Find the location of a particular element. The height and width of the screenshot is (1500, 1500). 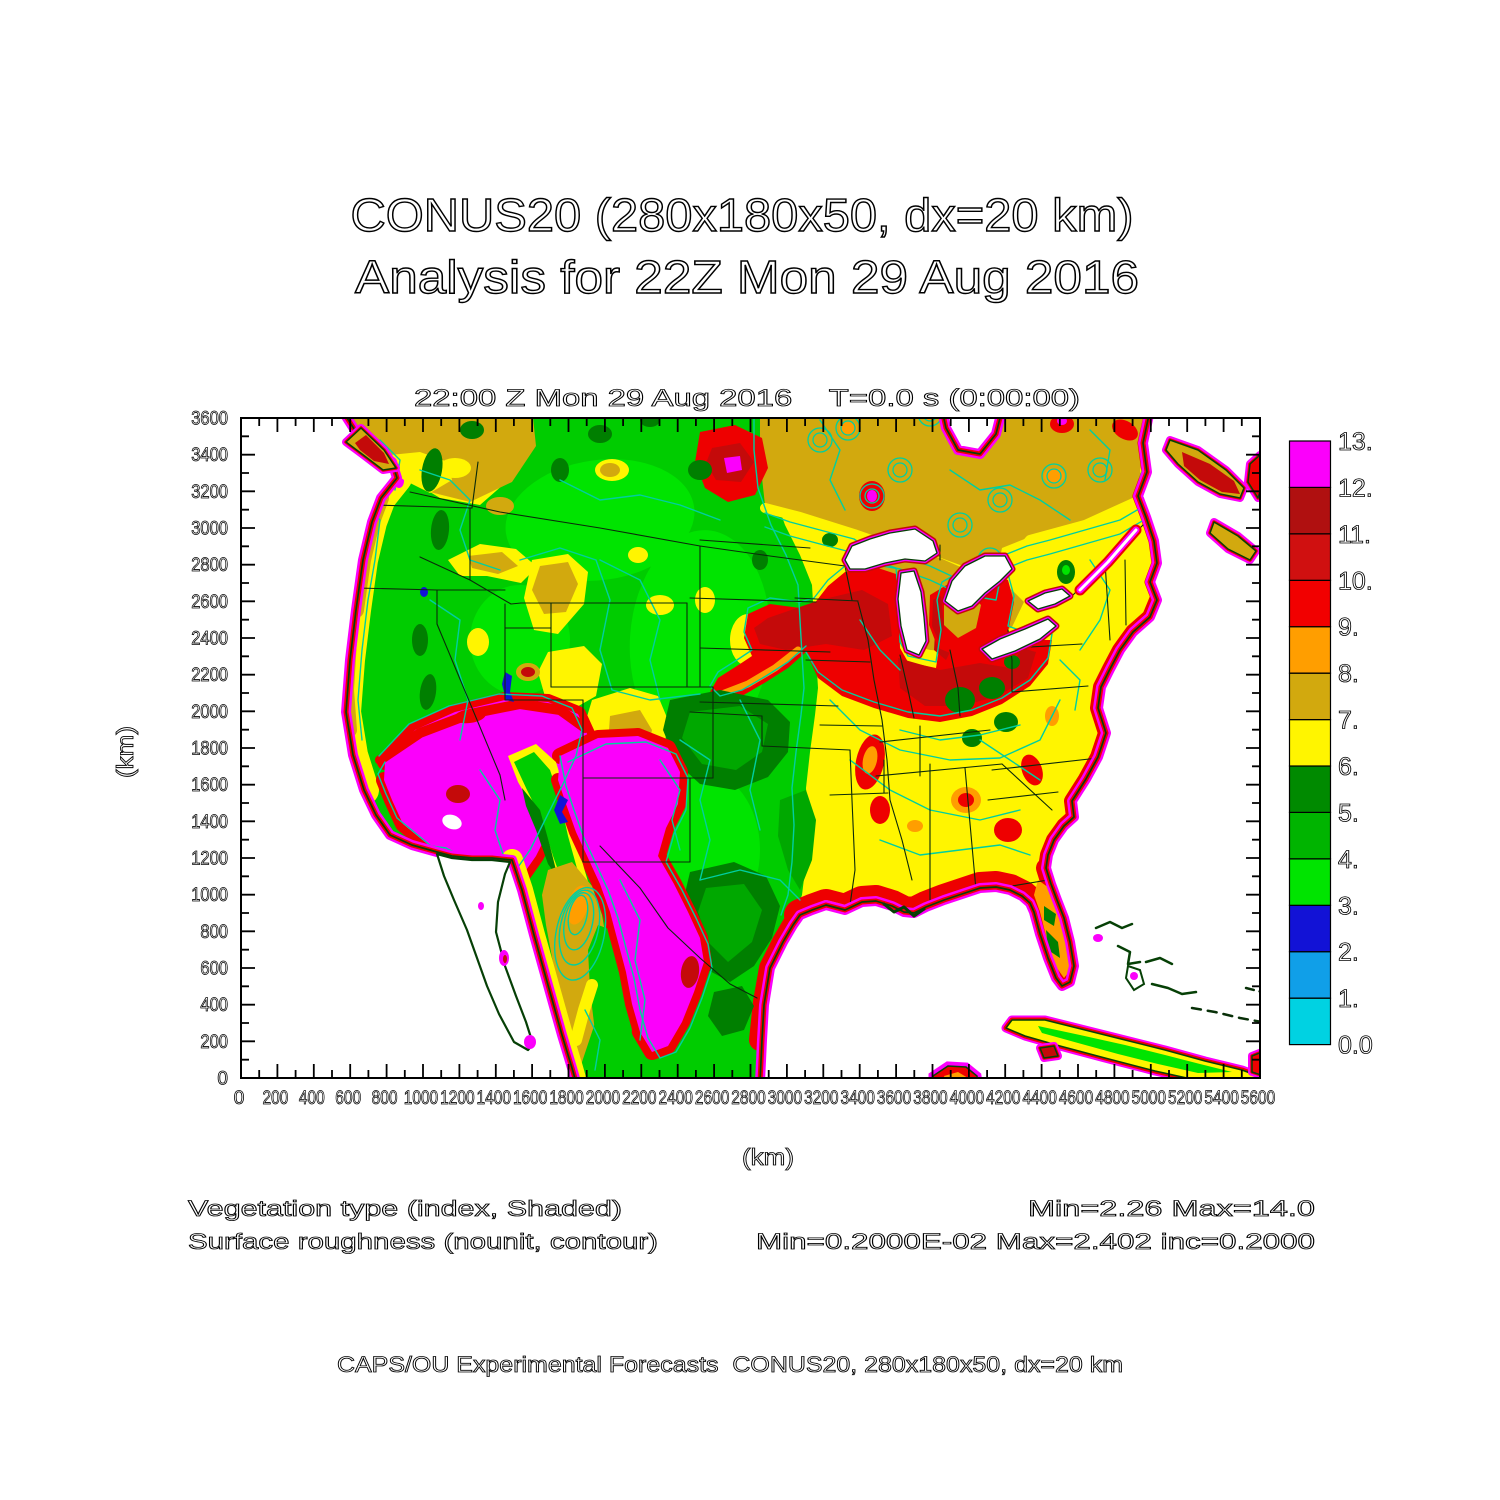

svg-text: 9. is located at coordinates (1348, 628).